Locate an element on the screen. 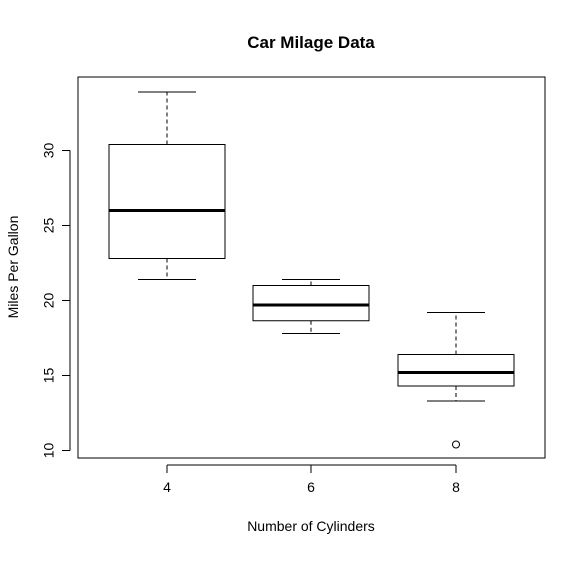  x-tick-label: 6 is located at coordinates (311, 487).